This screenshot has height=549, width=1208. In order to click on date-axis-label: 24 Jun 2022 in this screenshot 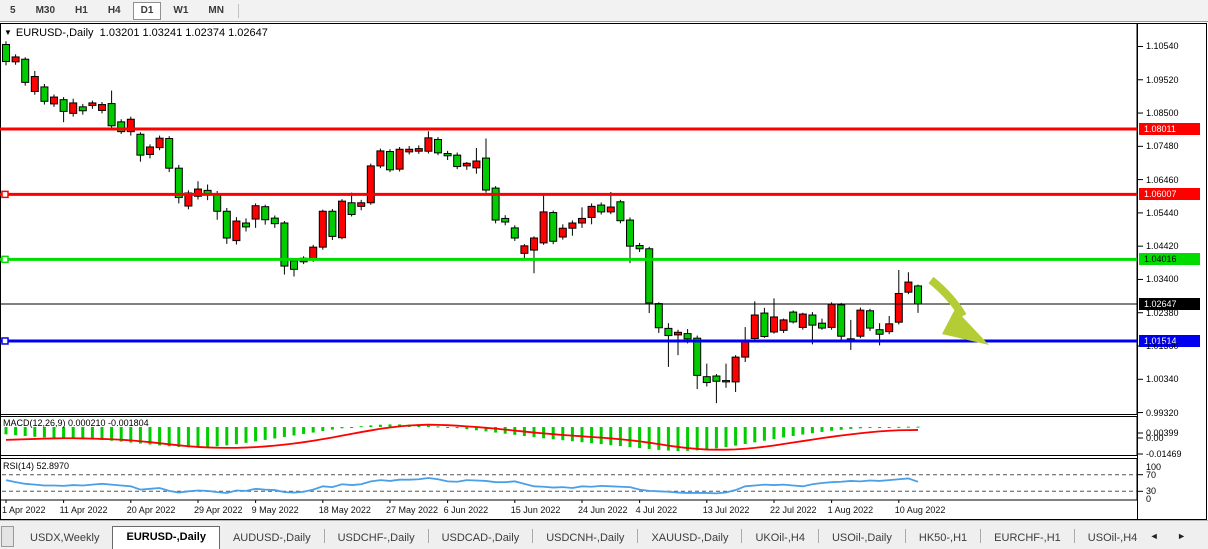, I will do `click(603, 510)`.